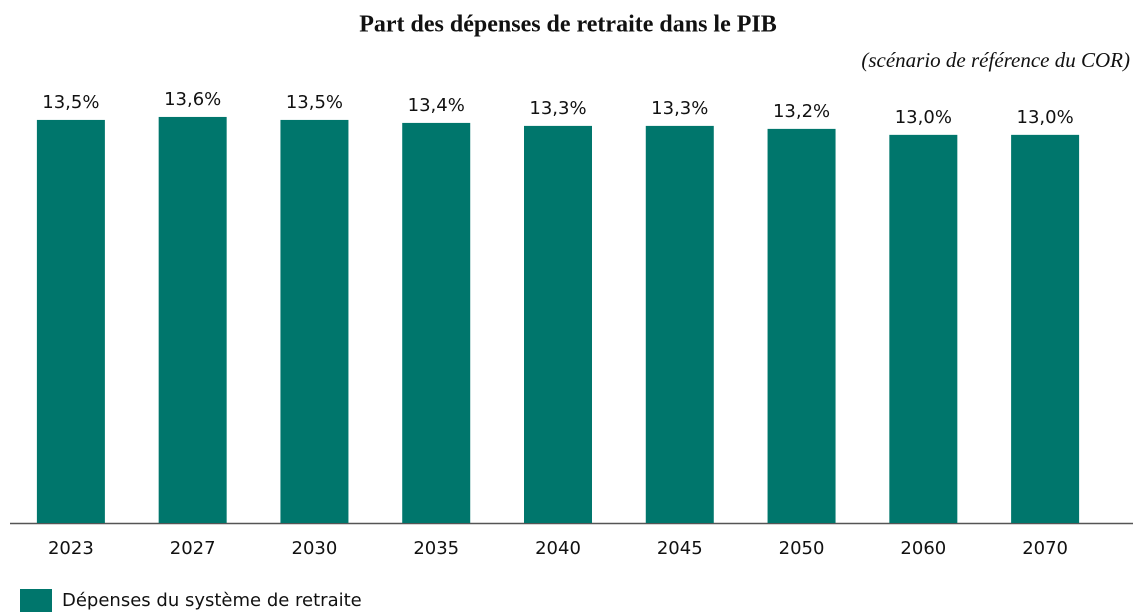  Describe the element at coordinates (1045, 548) in the screenshot. I see `x-tick-label: 2070` at that location.